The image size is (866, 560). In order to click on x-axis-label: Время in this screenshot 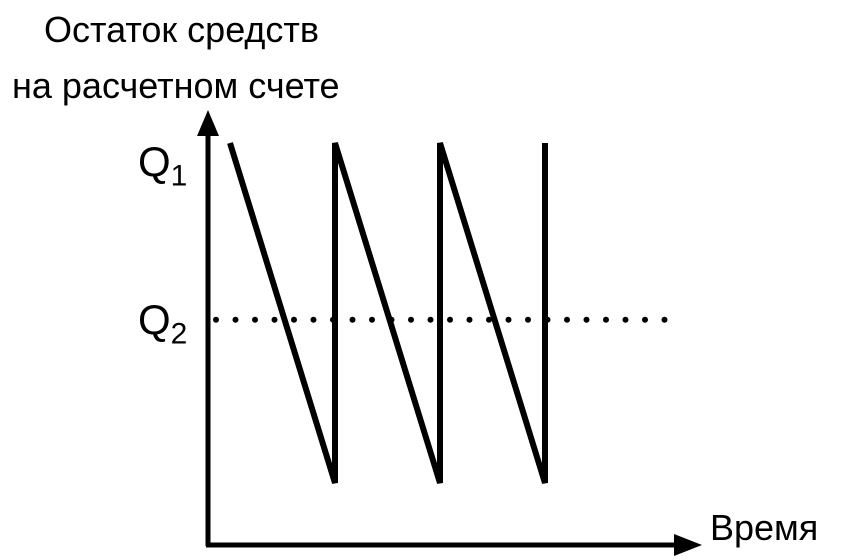, I will do `click(764, 527)`.